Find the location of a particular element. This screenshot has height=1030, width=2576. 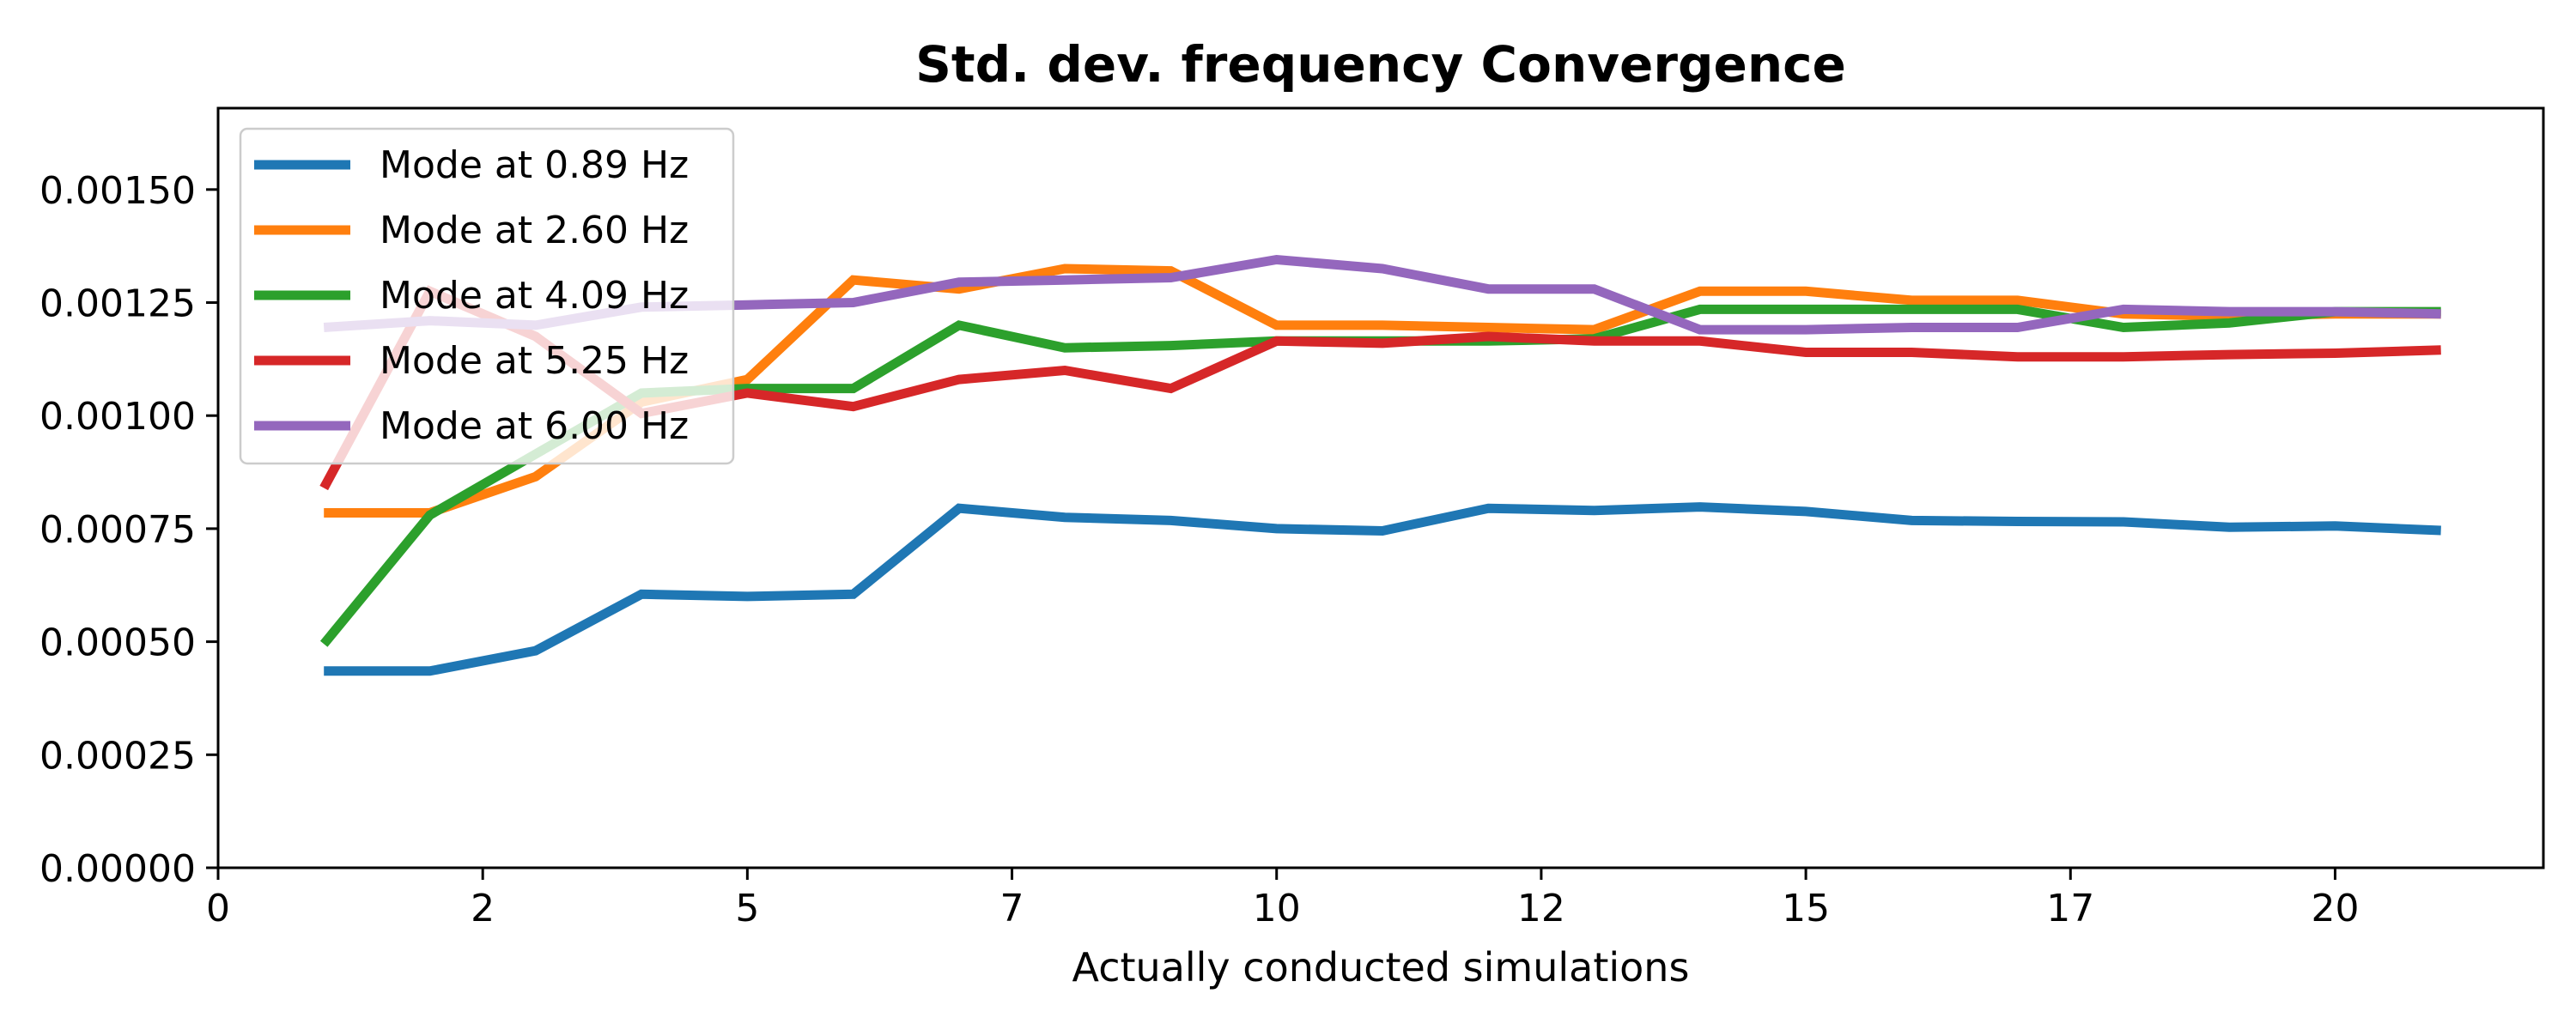

x-axis: 0 2 5 7 10 12 15 17 20 is located at coordinates (1283, 899).